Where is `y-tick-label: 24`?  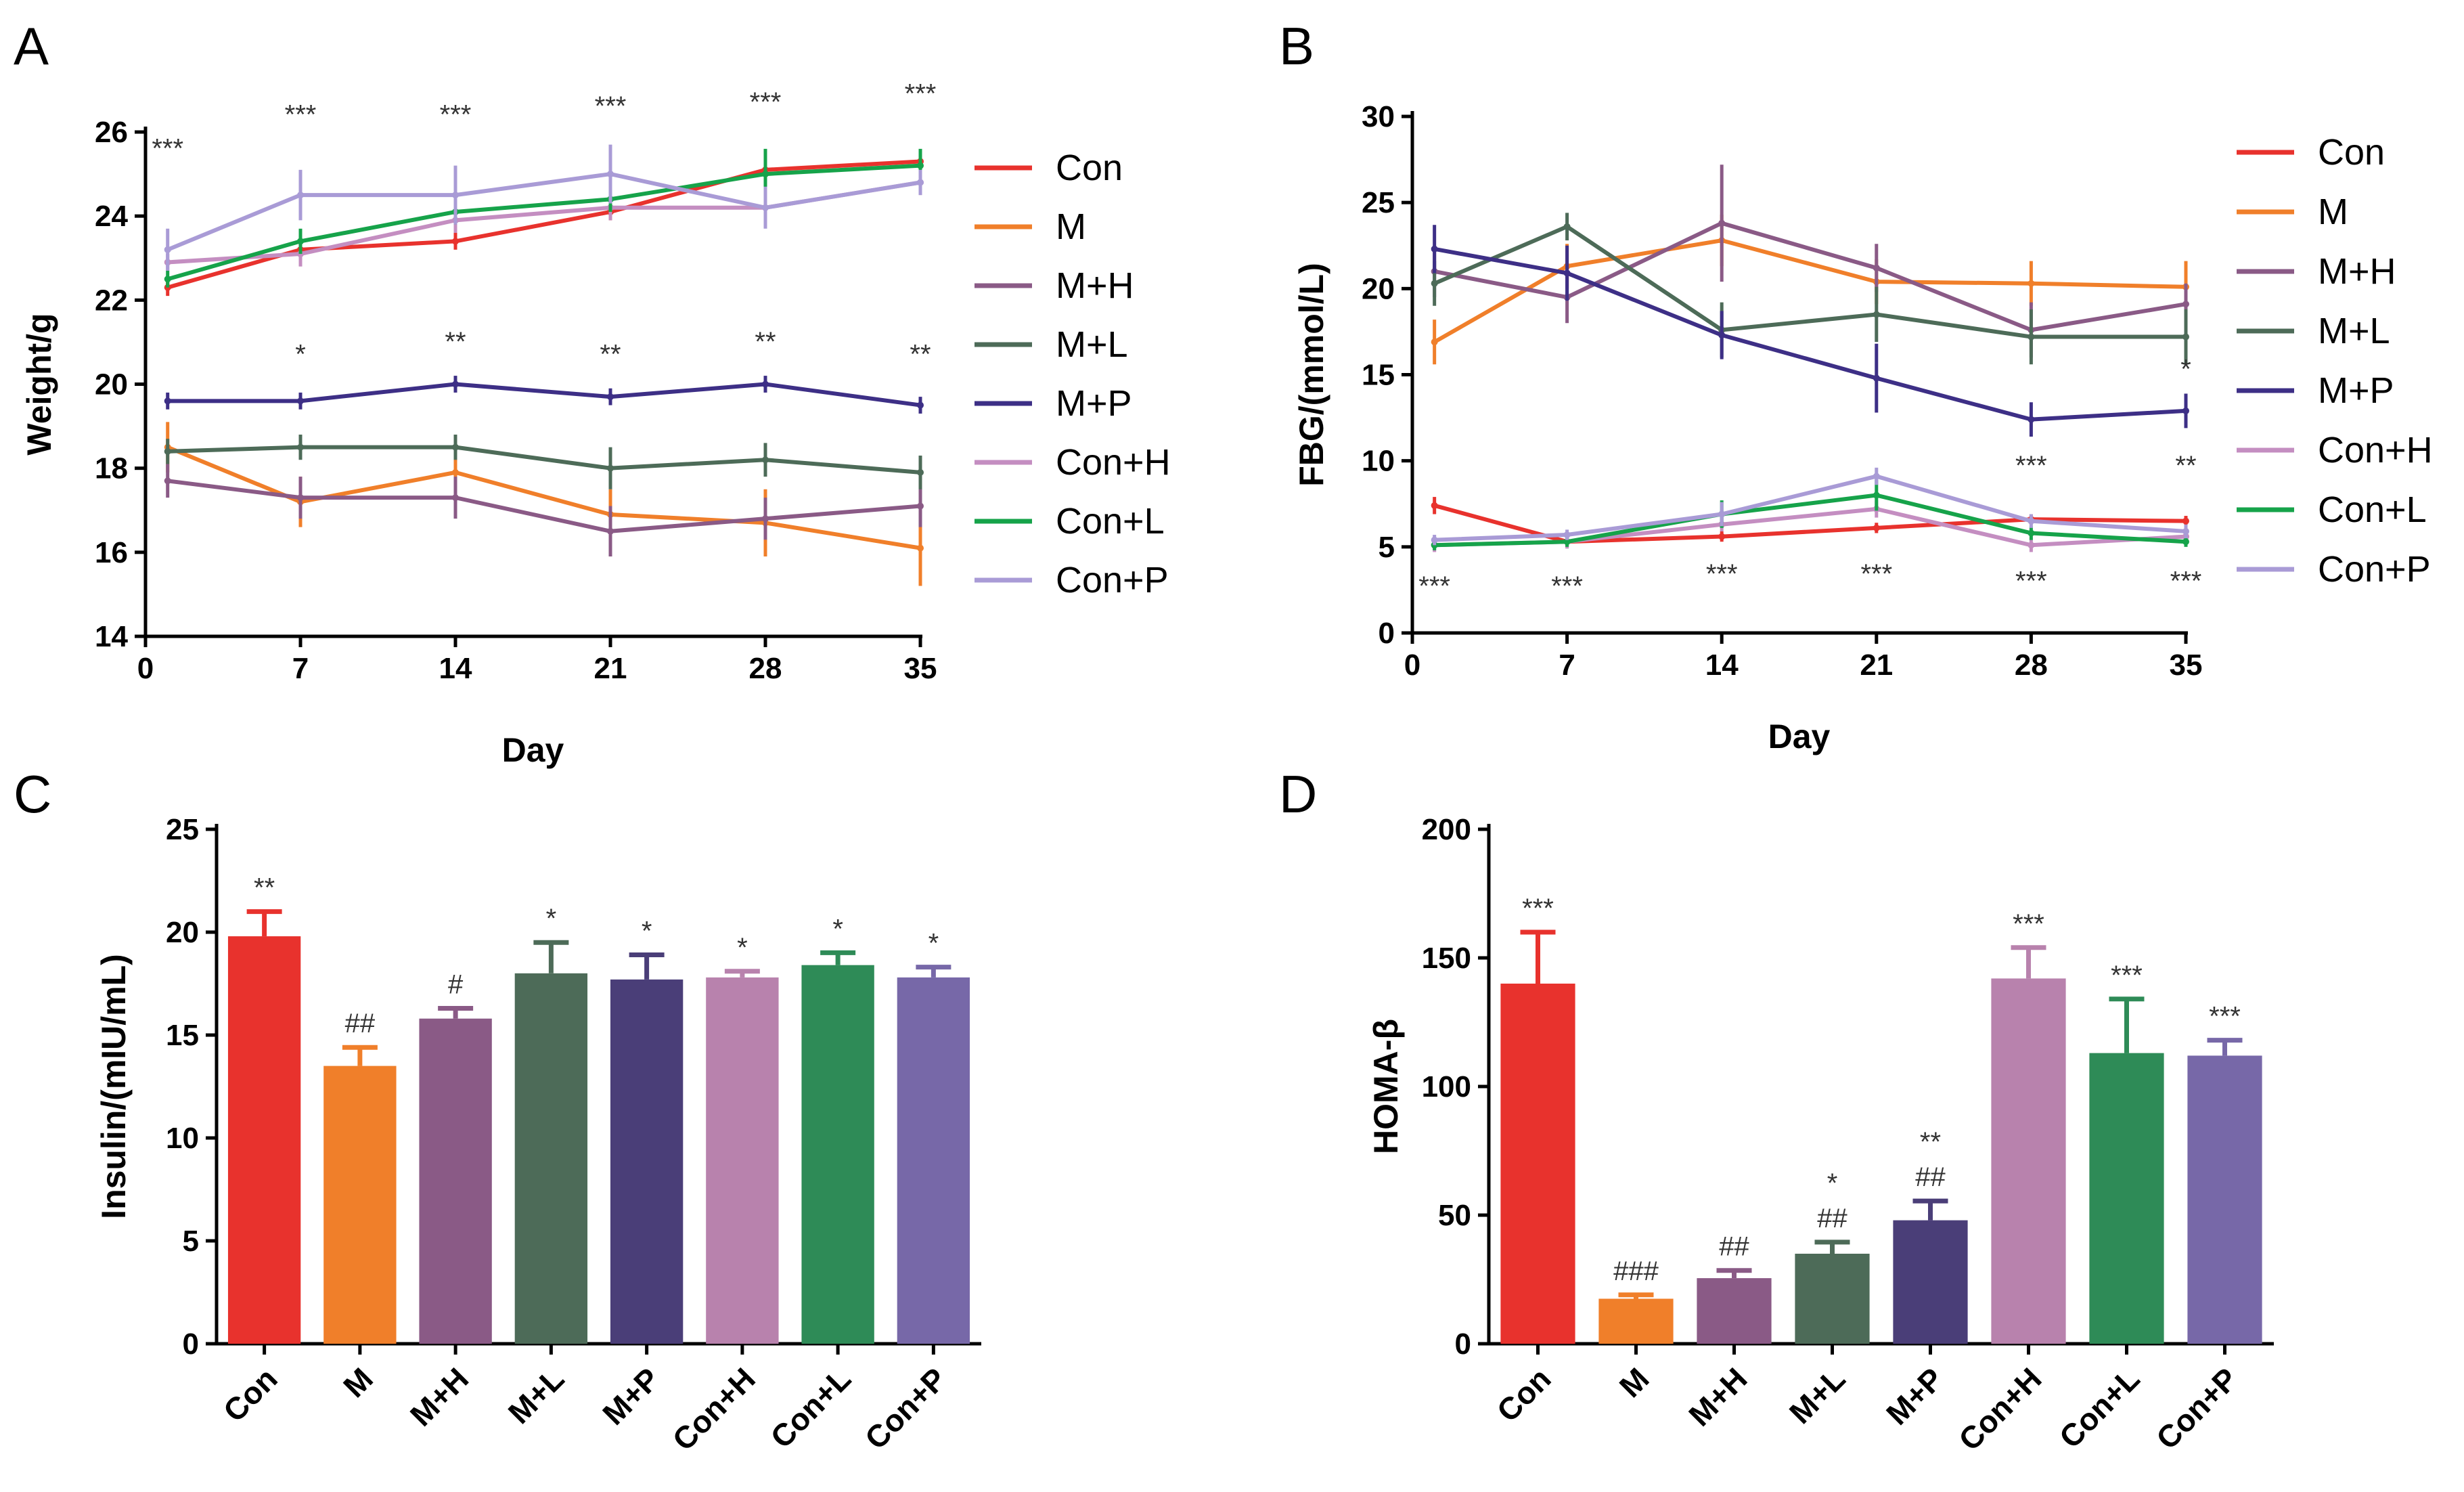 y-tick-label: 24 is located at coordinates (112, 216).